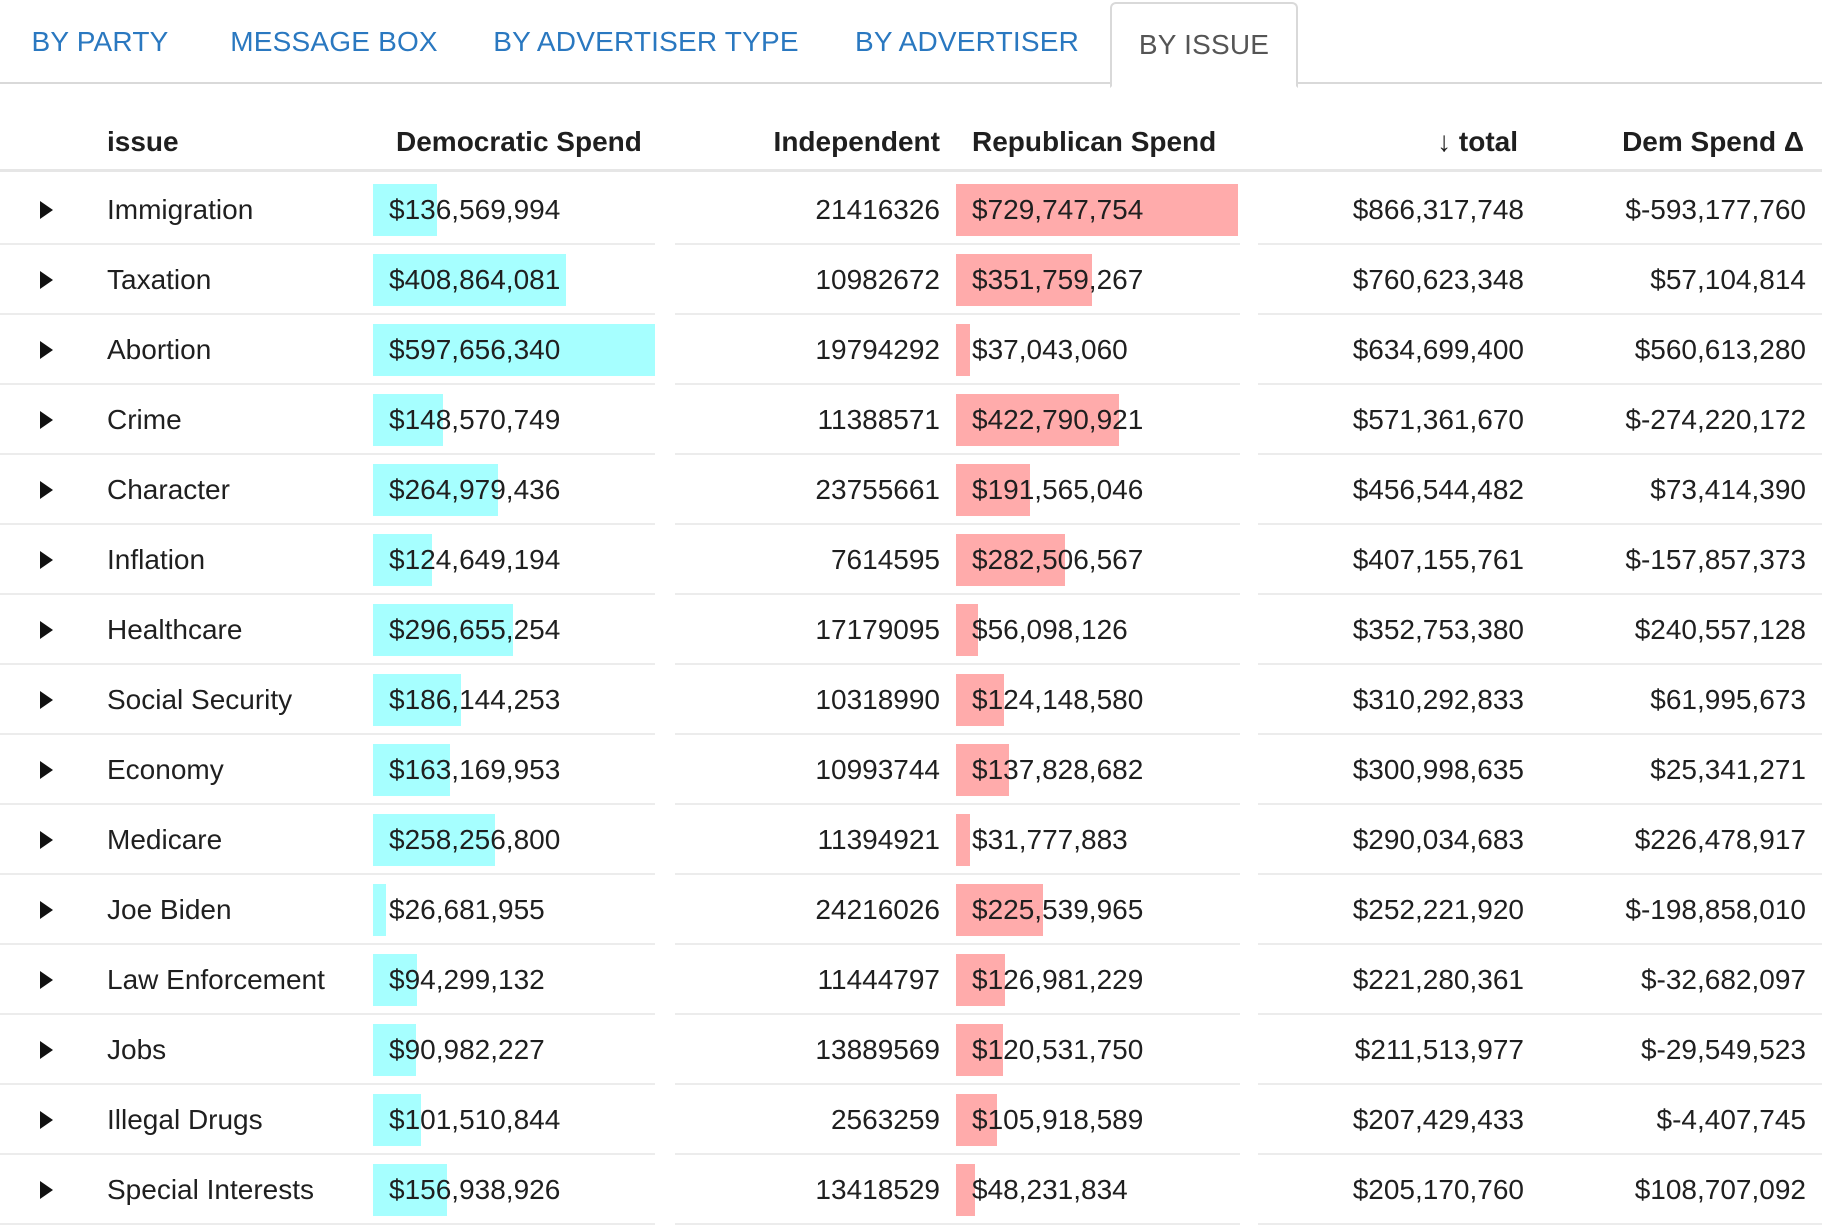  Describe the element at coordinates (1058, 1119) in the screenshot. I see `republican-spend-value: $105,918,589` at that location.